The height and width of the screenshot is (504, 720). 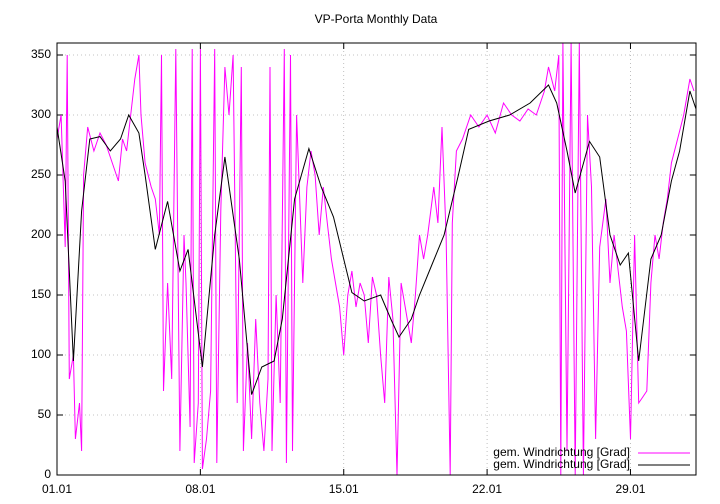 What do you see at coordinates (41, 294) in the screenshot?
I see `y-tick-label: 150` at bounding box center [41, 294].